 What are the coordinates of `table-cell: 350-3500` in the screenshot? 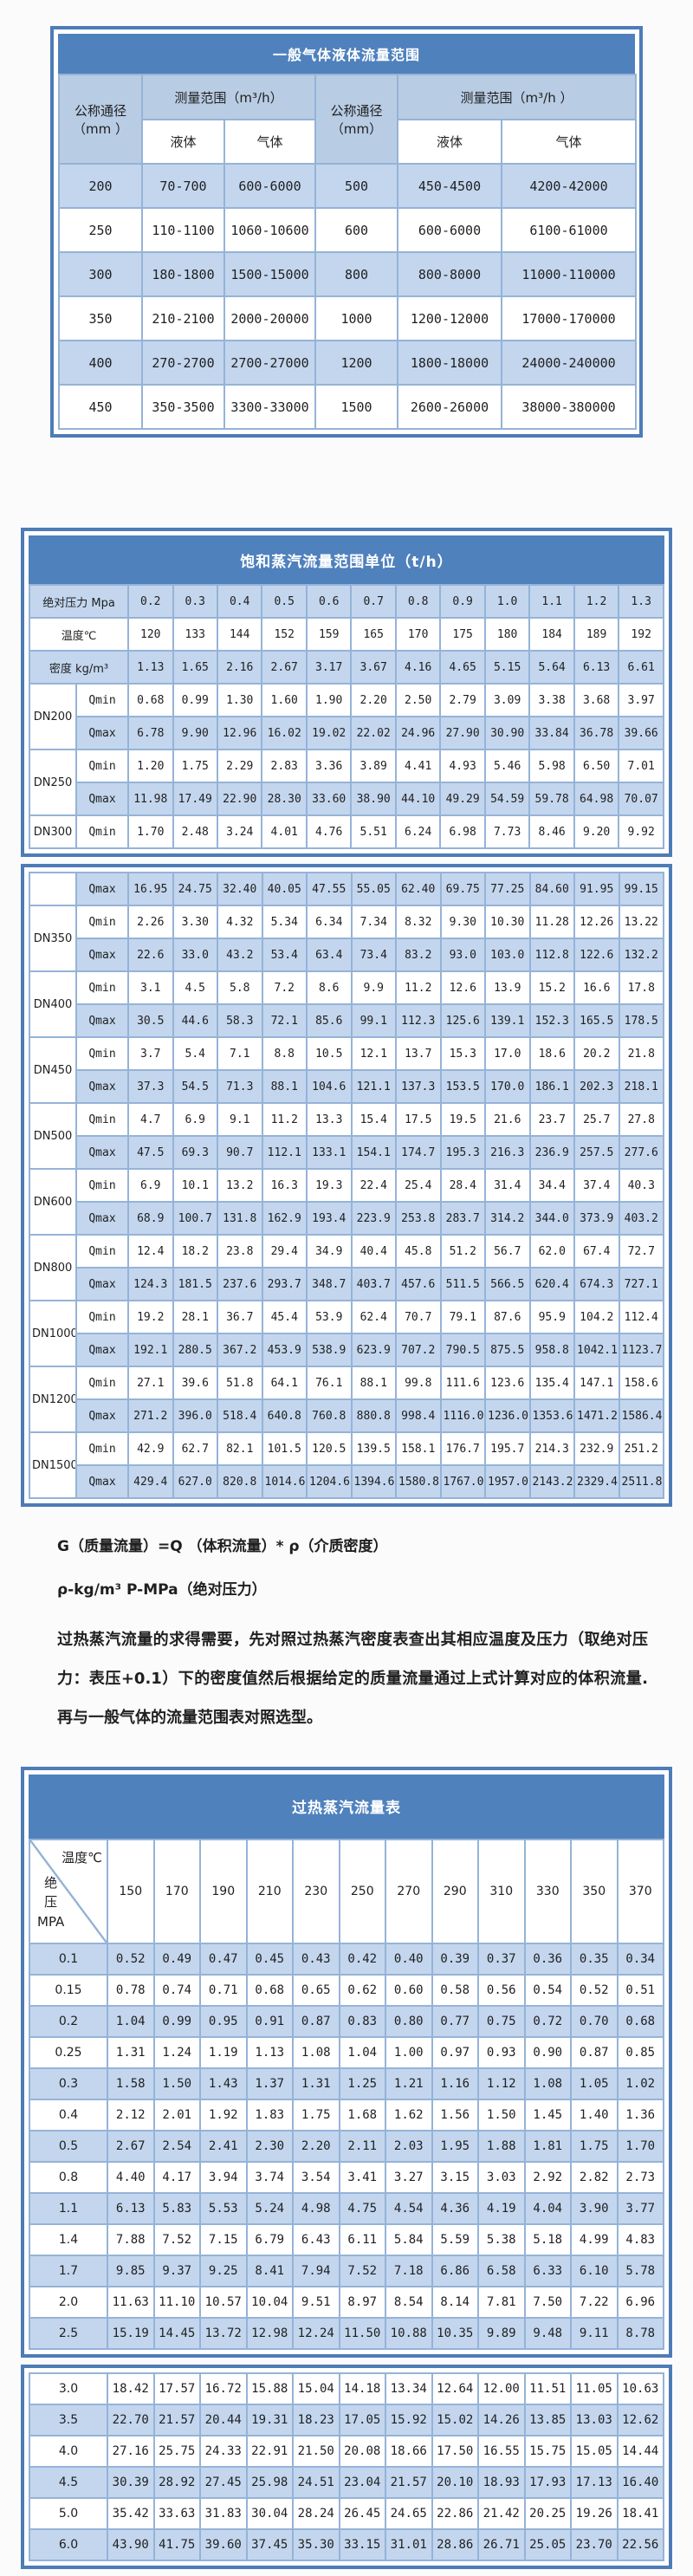 It's located at (183, 407).